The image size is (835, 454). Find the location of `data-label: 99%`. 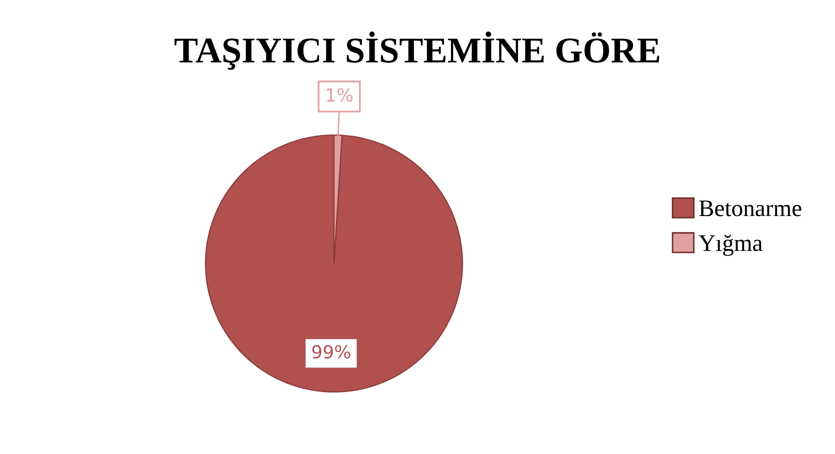

data-label: 99% is located at coordinates (331, 351).